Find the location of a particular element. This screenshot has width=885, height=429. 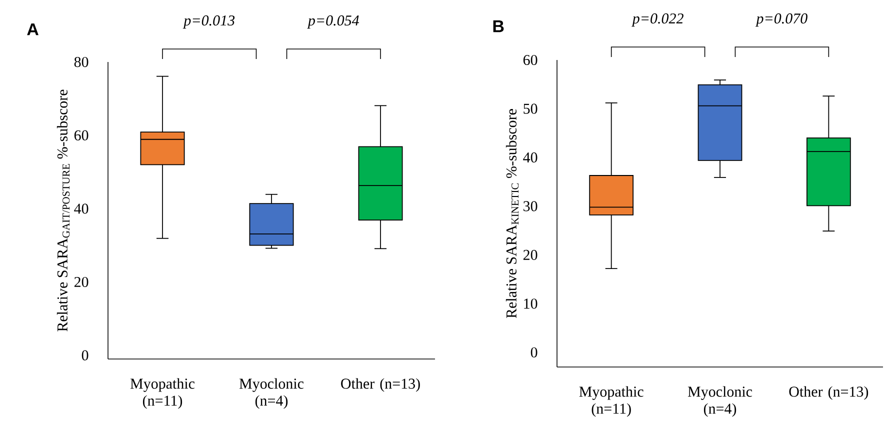

y-tick-label: 80 is located at coordinates (81, 62).